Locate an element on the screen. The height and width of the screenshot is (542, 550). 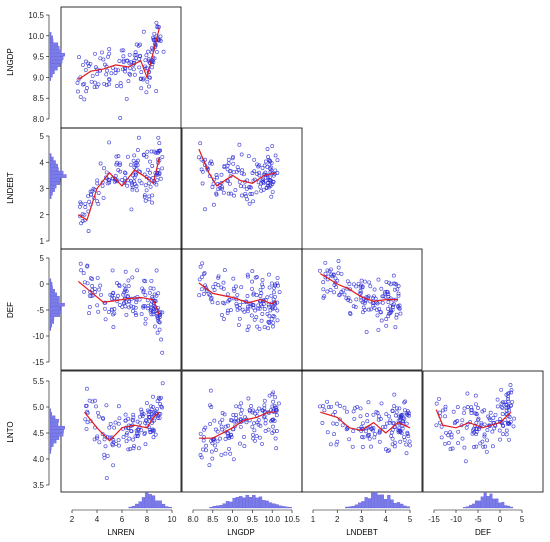
histogram-lngdp is located at coordinates (57, 56).